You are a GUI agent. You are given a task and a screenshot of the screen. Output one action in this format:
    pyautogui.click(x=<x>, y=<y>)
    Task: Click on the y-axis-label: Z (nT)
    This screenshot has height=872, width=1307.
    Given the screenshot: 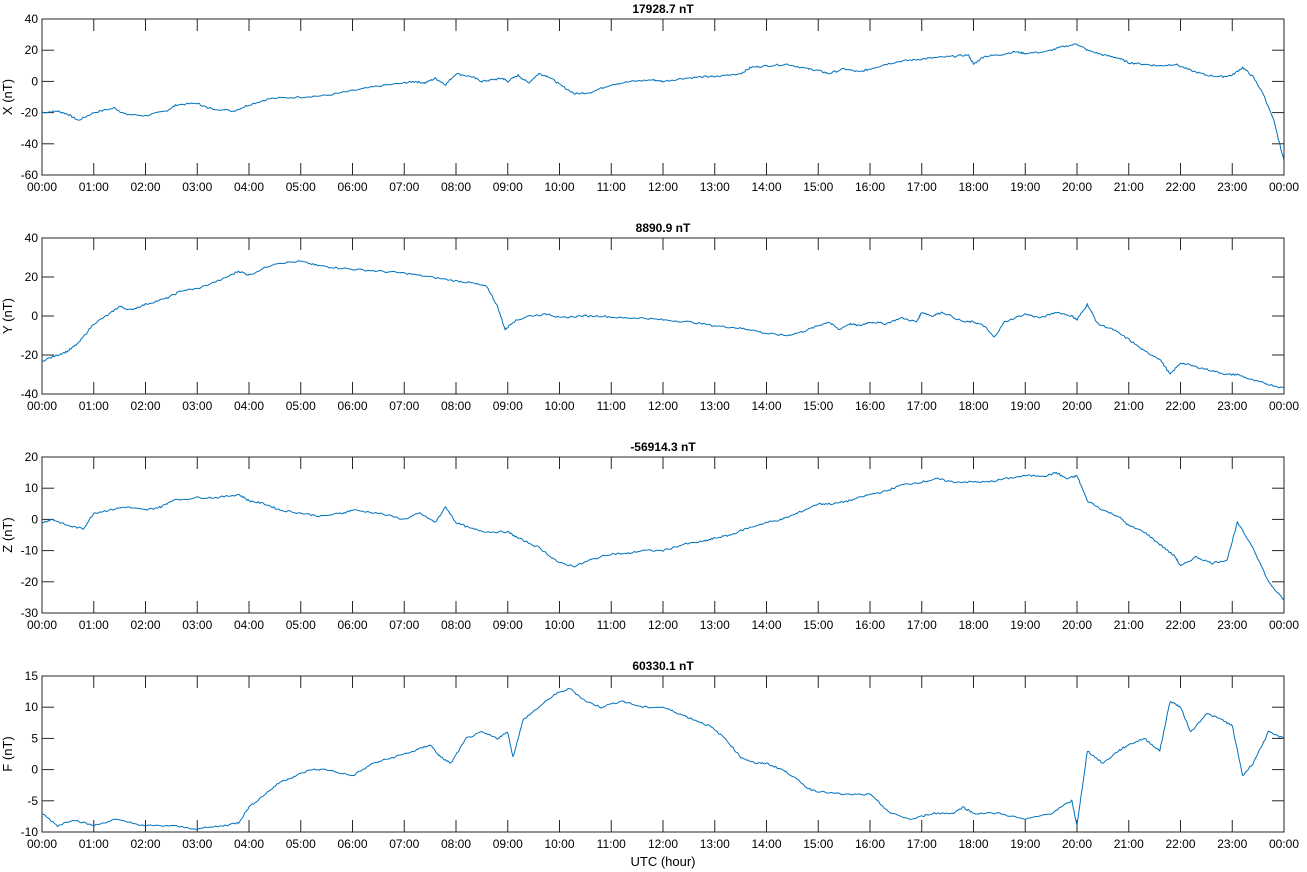 What is the action you would take?
    pyautogui.click(x=7, y=534)
    